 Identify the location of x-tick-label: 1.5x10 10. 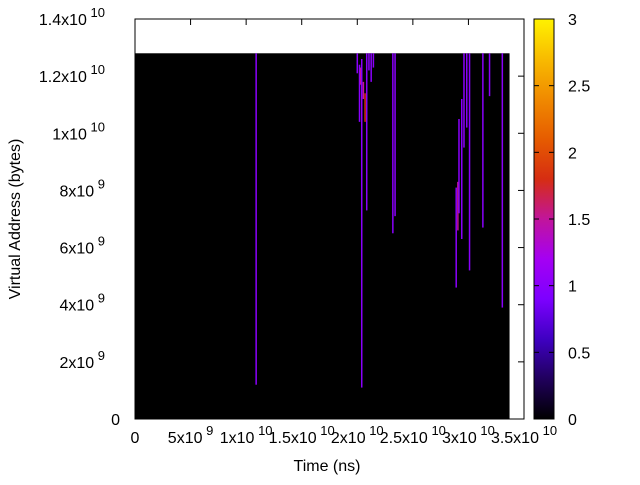
(302, 435).